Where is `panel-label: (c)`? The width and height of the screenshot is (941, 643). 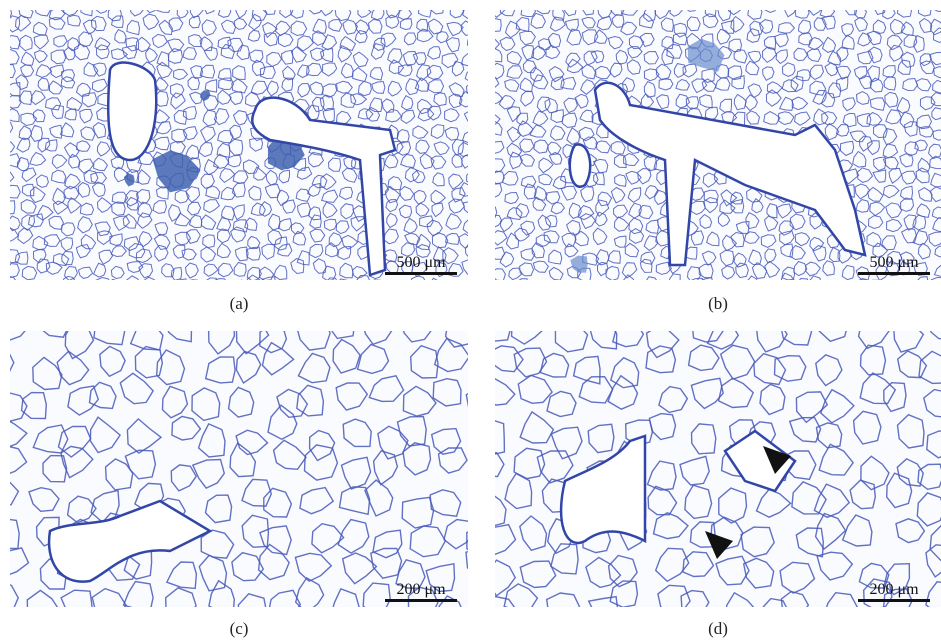 panel-label: (c) is located at coordinates (239, 628).